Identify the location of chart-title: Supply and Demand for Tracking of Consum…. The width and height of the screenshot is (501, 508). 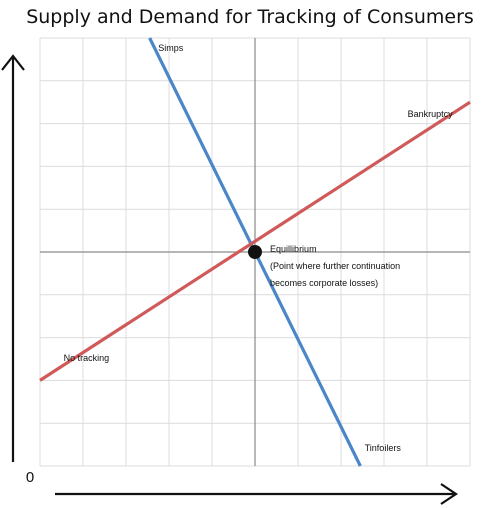
(250, 17).